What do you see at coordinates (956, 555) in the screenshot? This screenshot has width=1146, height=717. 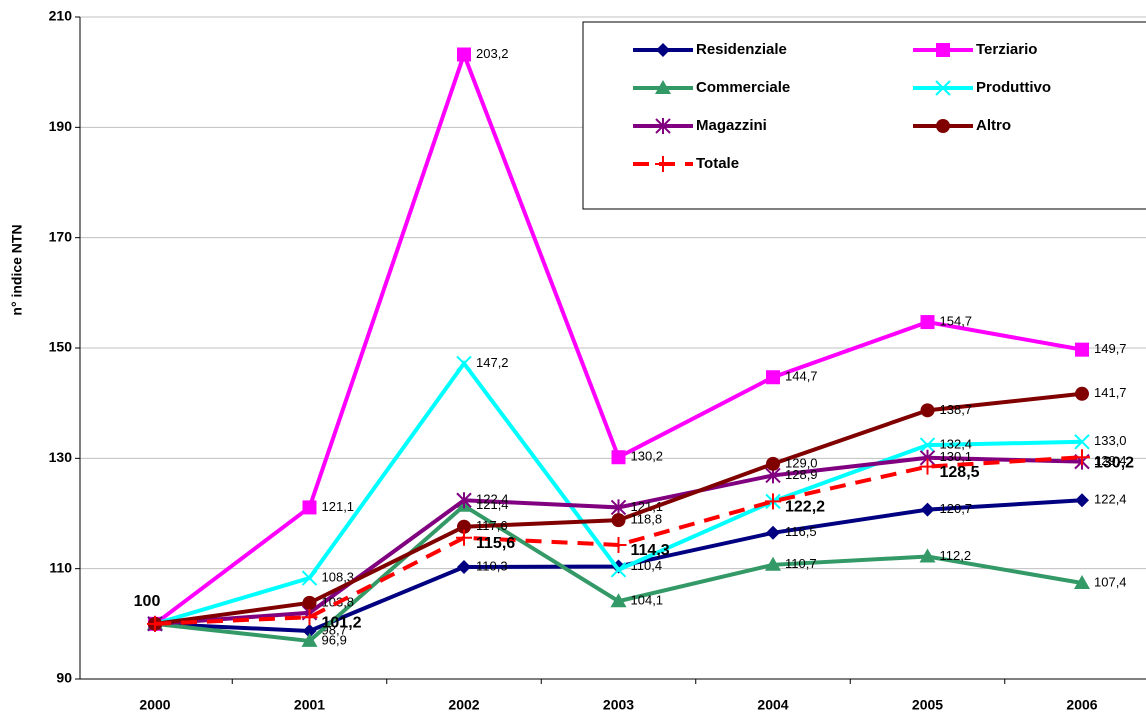 I see `data-label: 112,2` at bounding box center [956, 555].